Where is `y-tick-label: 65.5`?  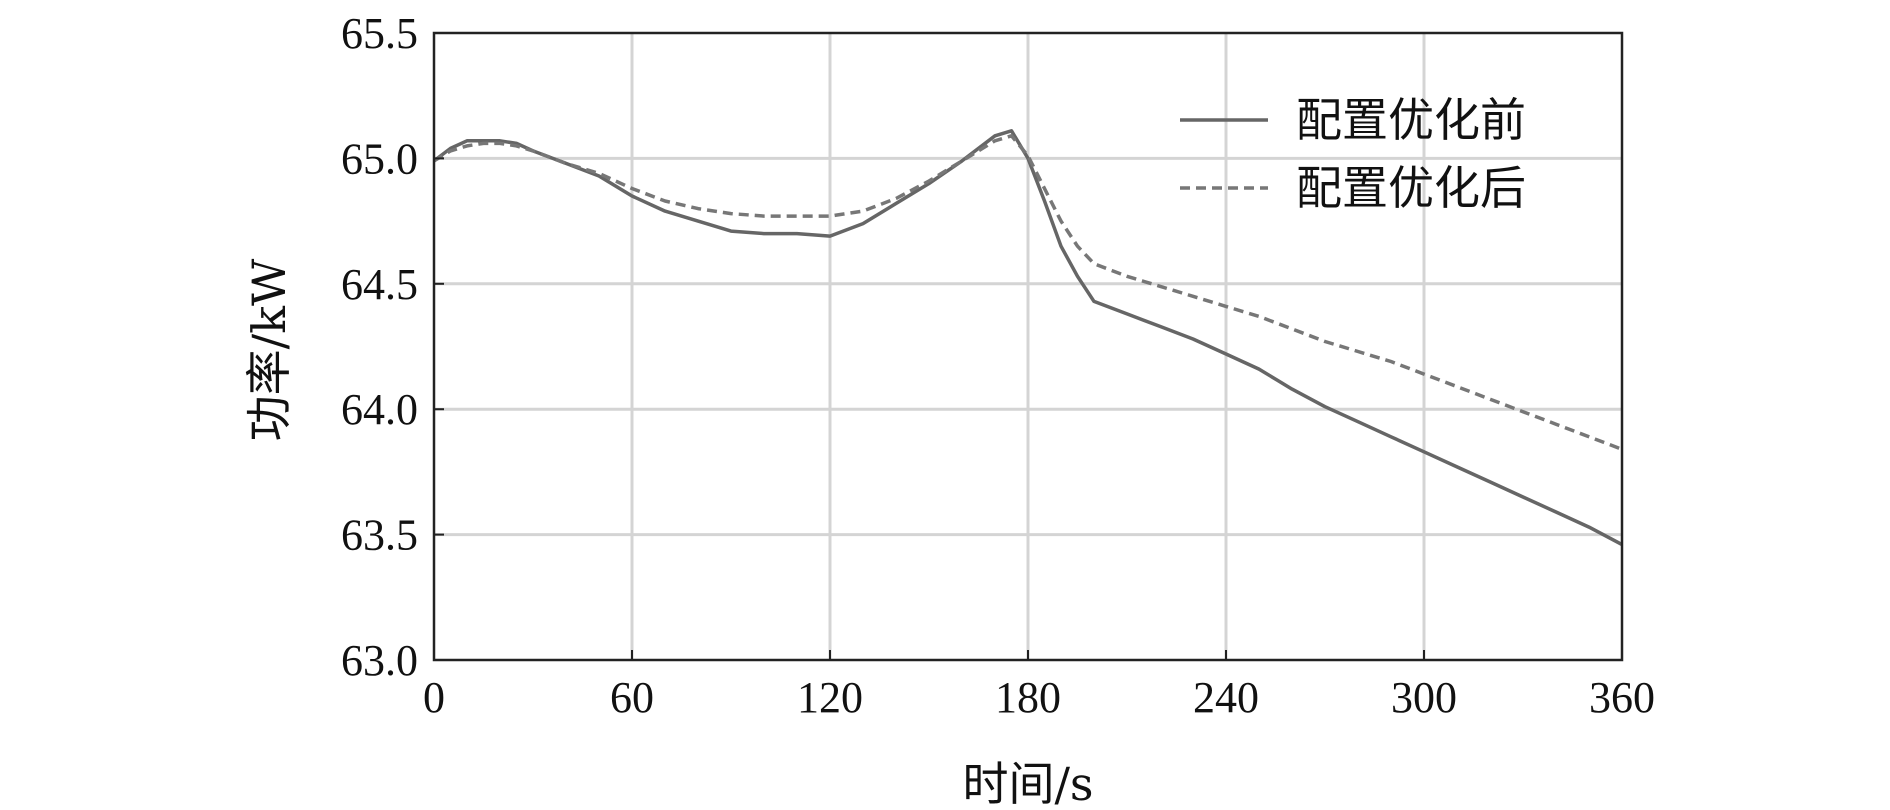
y-tick-label: 65.5 is located at coordinates (379, 33).